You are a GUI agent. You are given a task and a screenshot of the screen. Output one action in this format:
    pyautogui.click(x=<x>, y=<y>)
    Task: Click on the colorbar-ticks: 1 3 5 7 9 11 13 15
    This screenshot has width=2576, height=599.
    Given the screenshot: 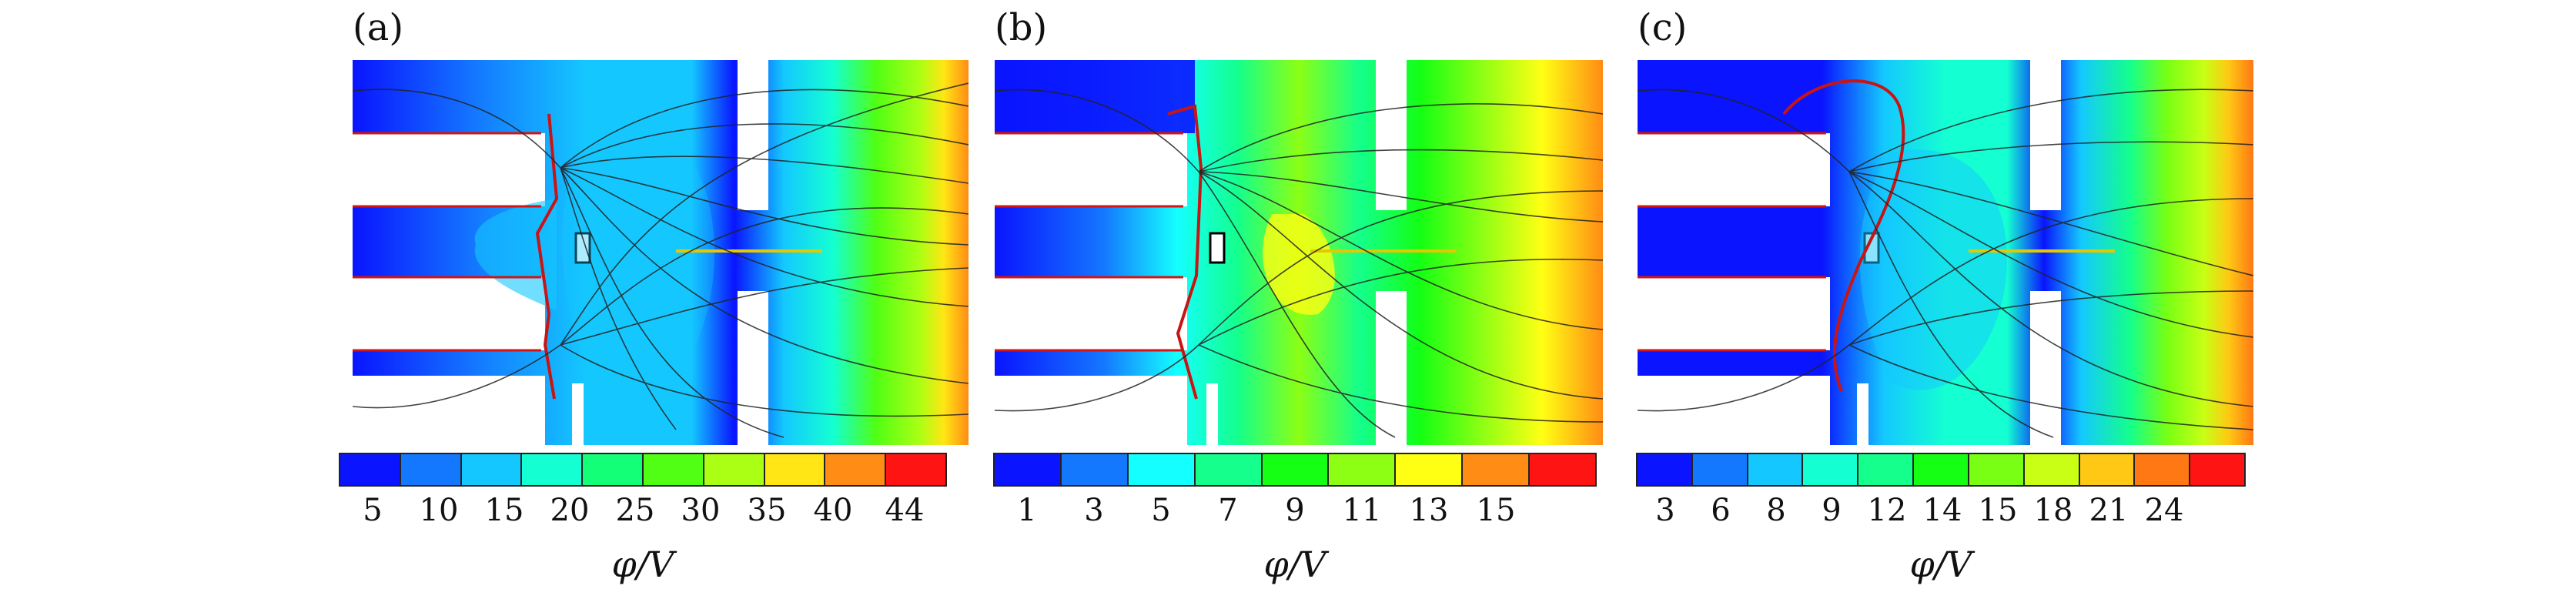 What is the action you would take?
    pyautogui.click(x=1295, y=512)
    